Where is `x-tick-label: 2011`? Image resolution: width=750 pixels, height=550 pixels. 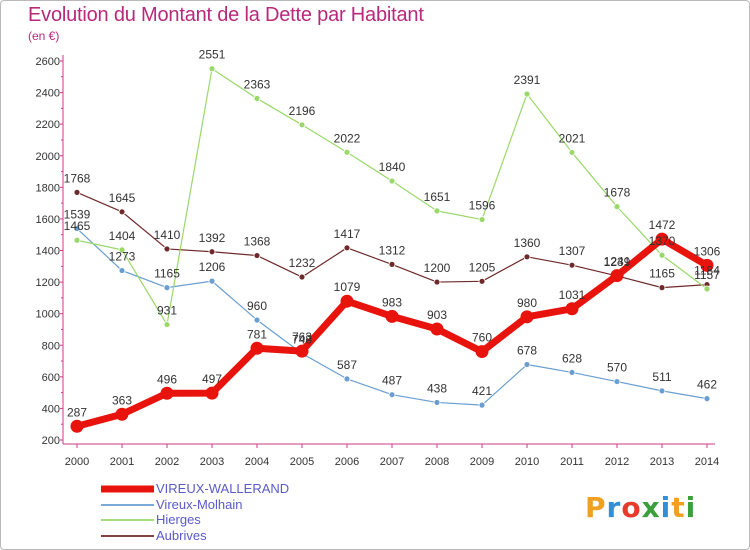
x-tick-label: 2011 is located at coordinates (572, 462).